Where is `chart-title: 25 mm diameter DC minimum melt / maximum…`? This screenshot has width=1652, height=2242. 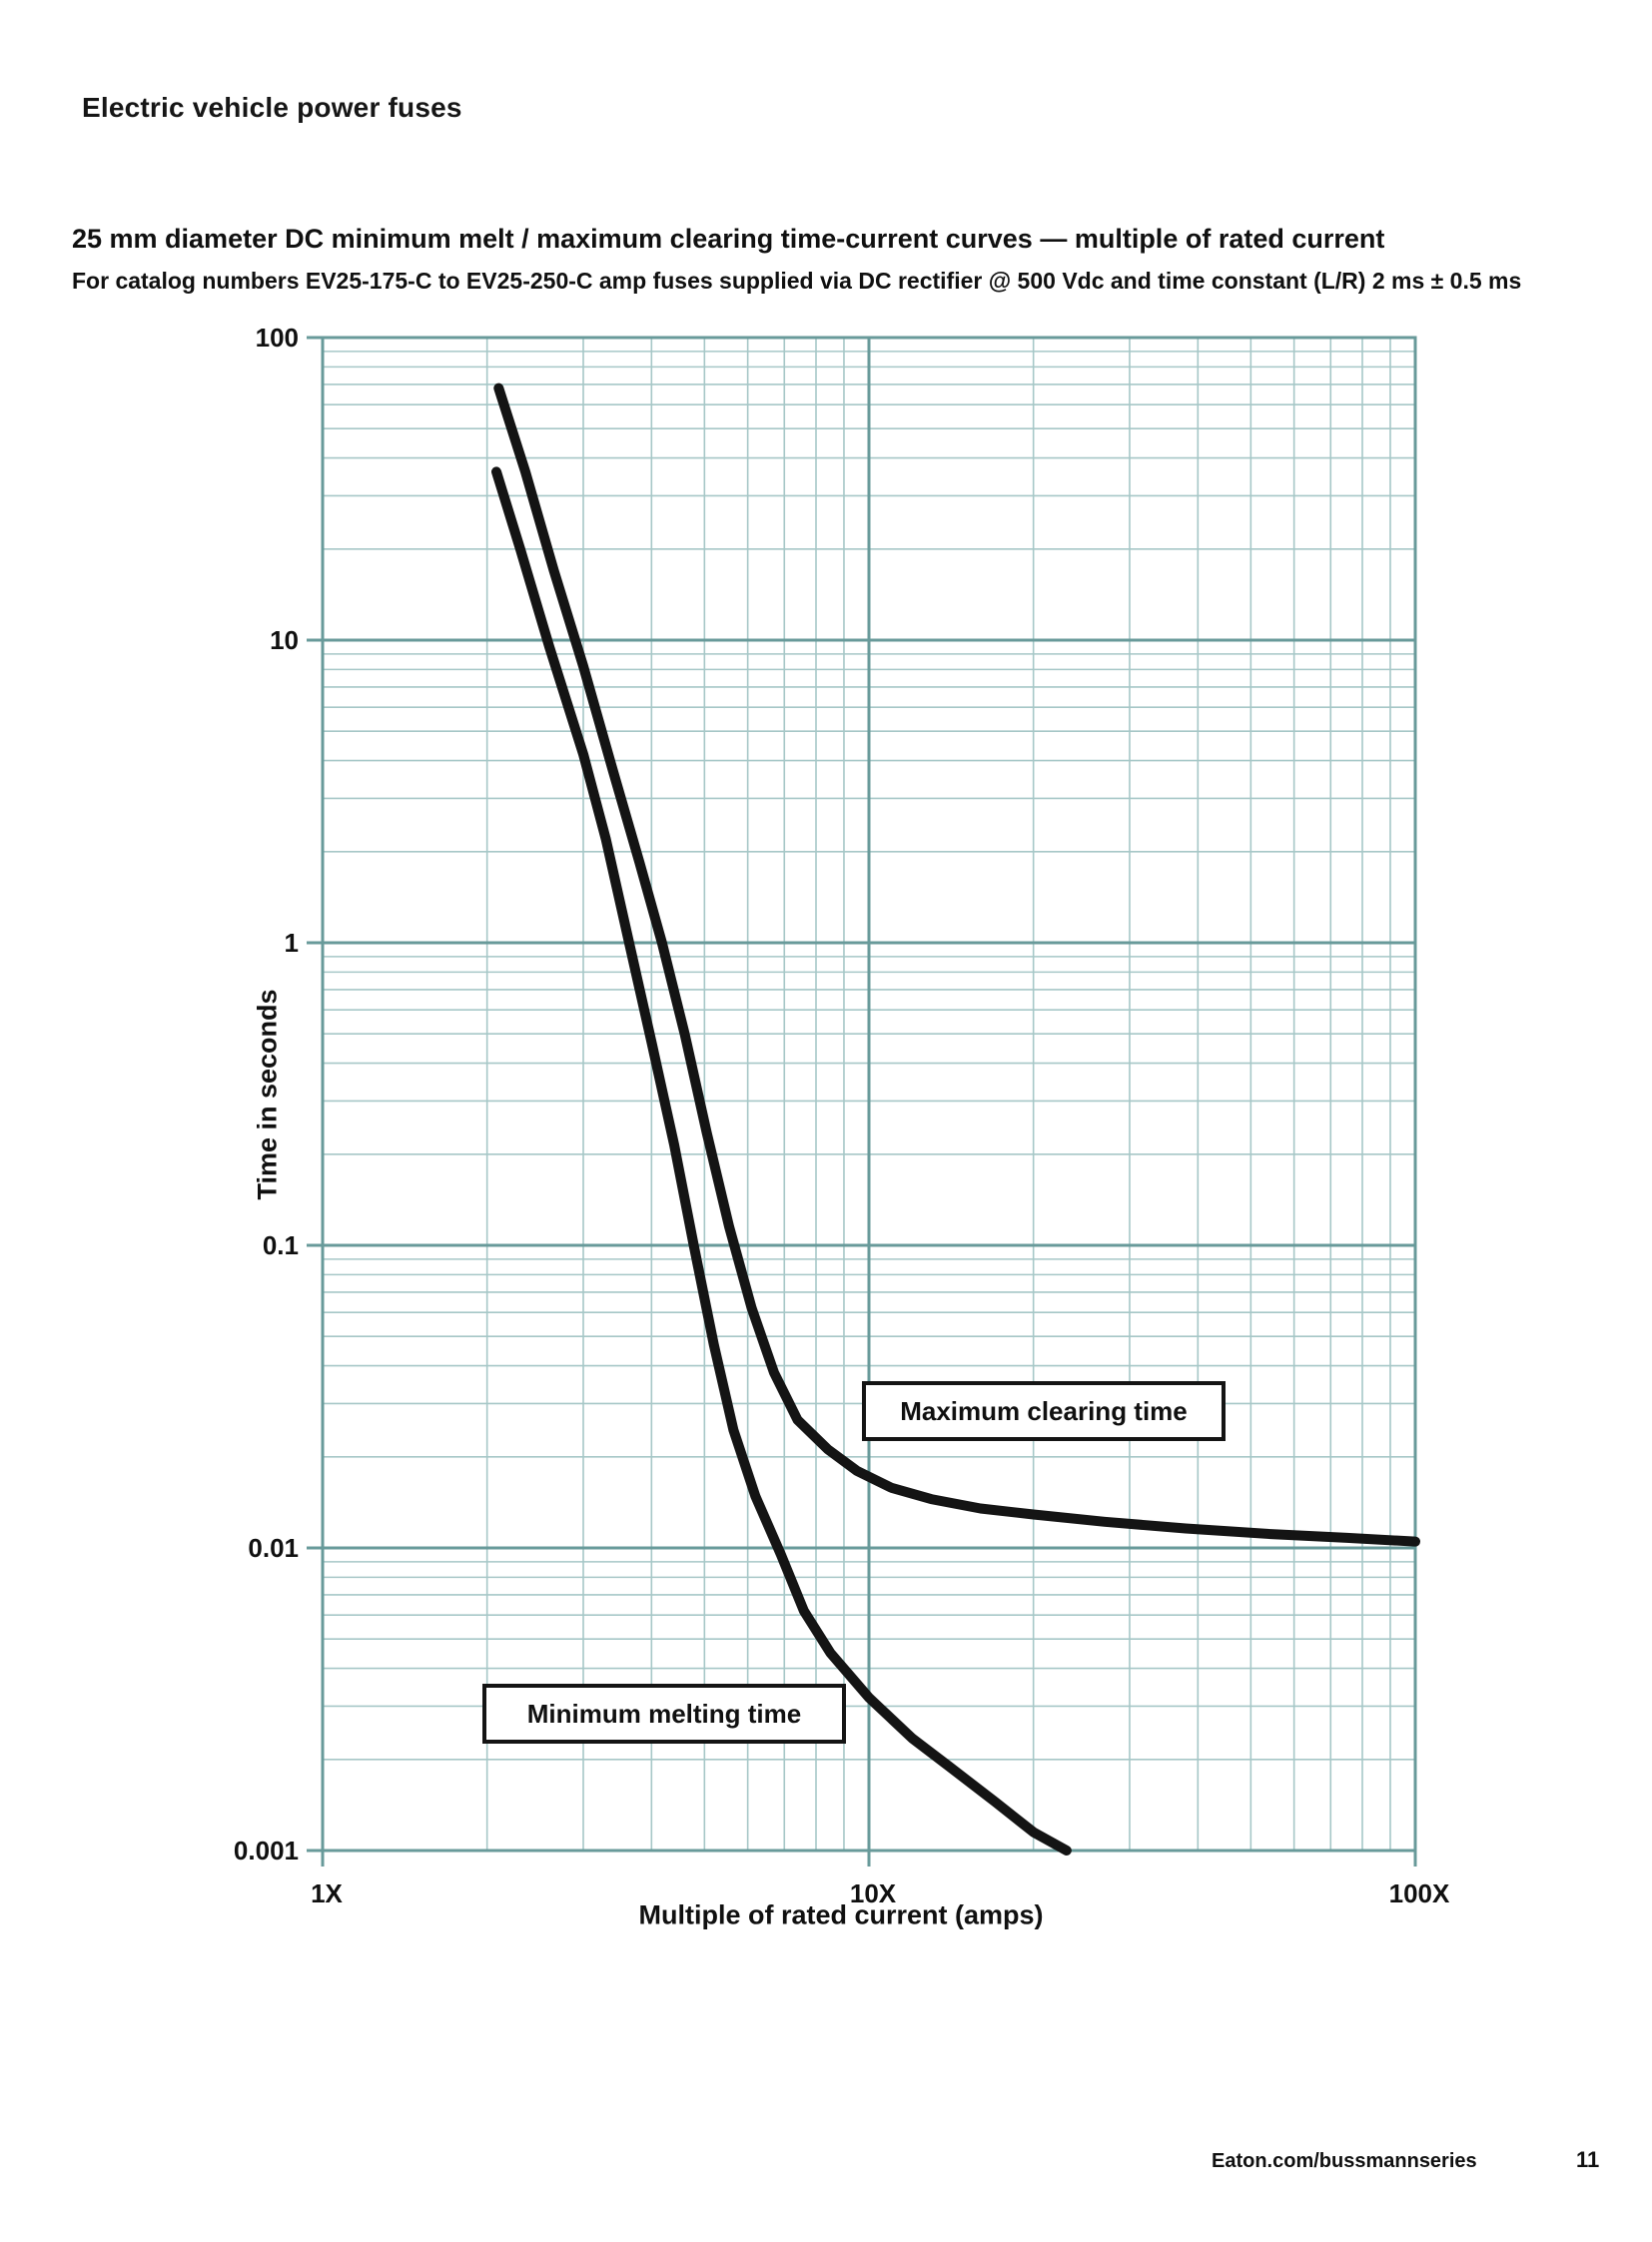 chart-title: 25 mm diameter DC minimum melt / maximum… is located at coordinates (728, 239).